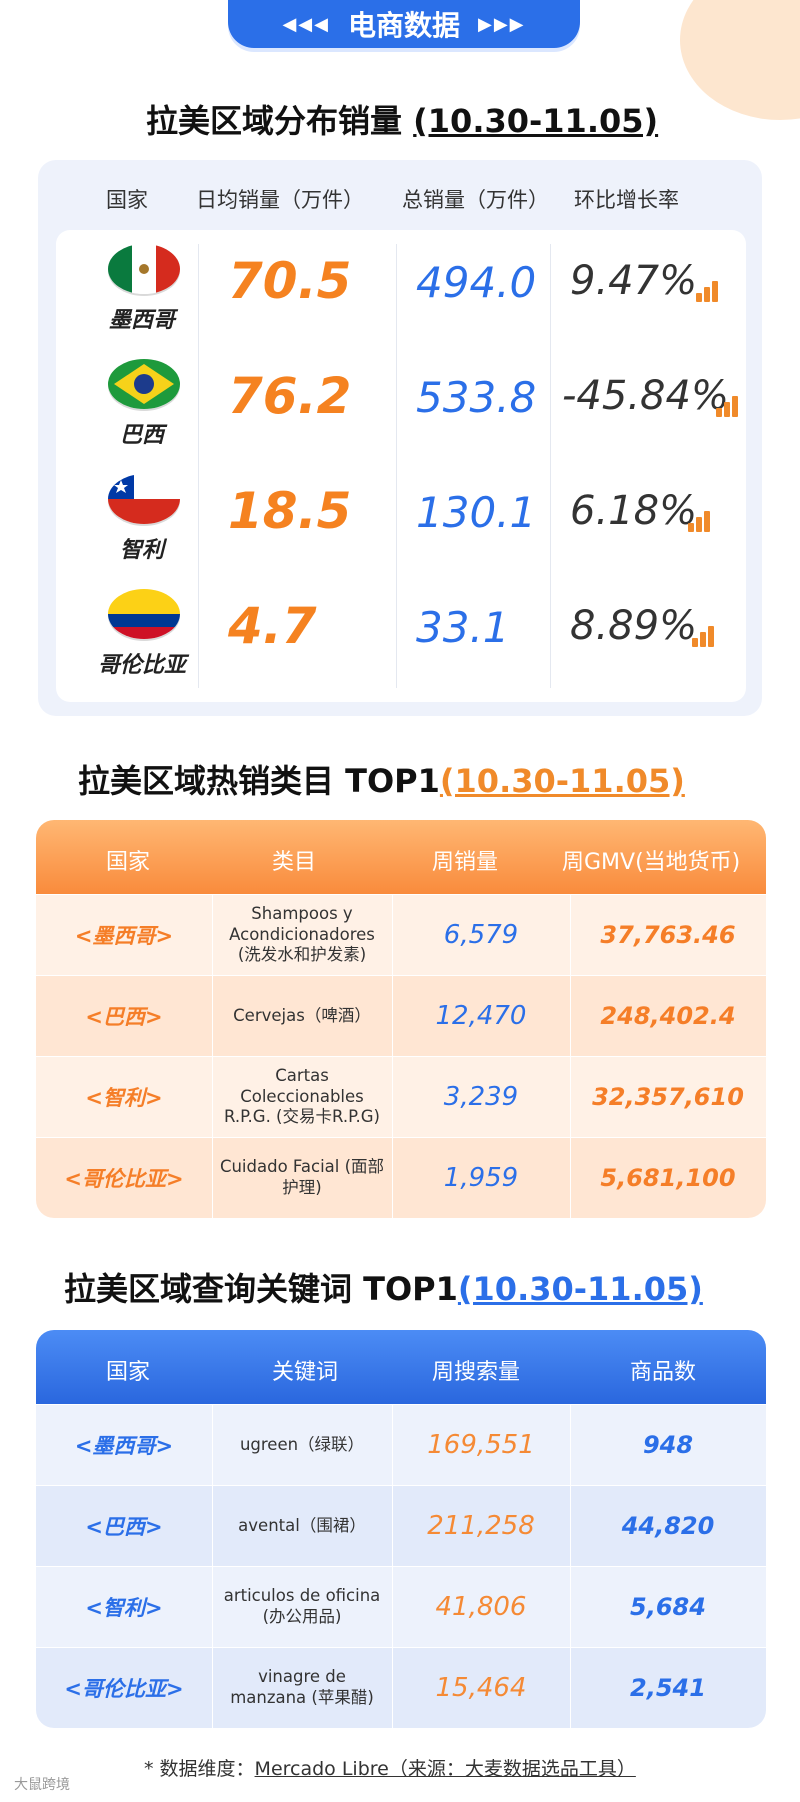  I want to click on weekly-gmv-cell: 32,357,610, so click(668, 1097).